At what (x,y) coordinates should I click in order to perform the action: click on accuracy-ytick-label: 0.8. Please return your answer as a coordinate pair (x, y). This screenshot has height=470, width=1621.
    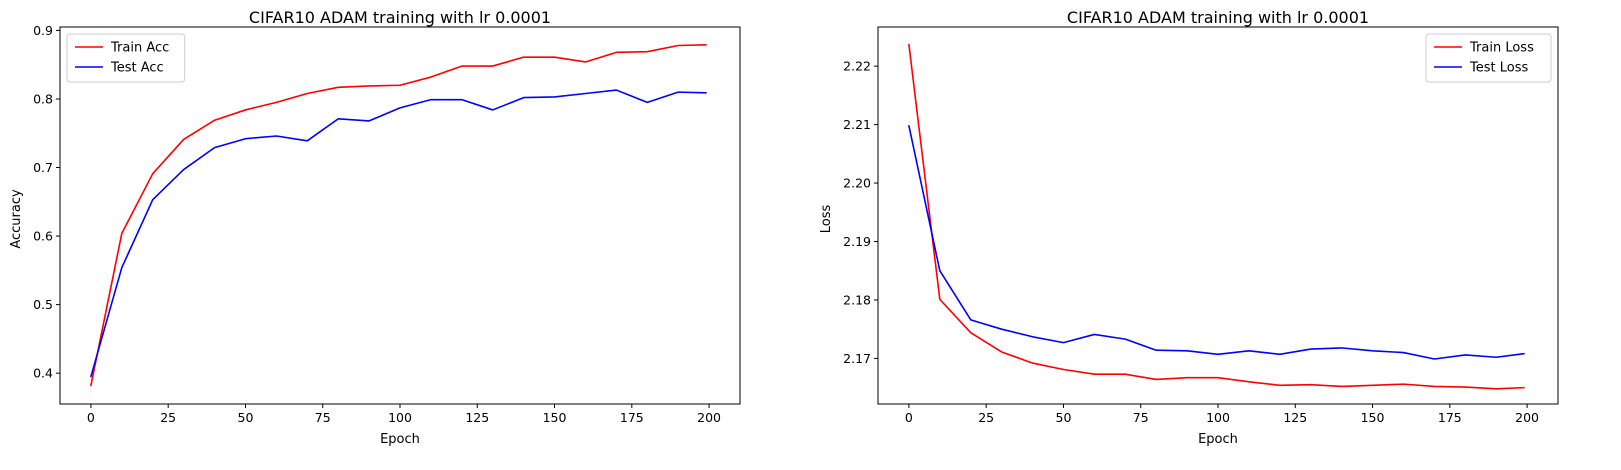
    Looking at the image, I should click on (43, 98).